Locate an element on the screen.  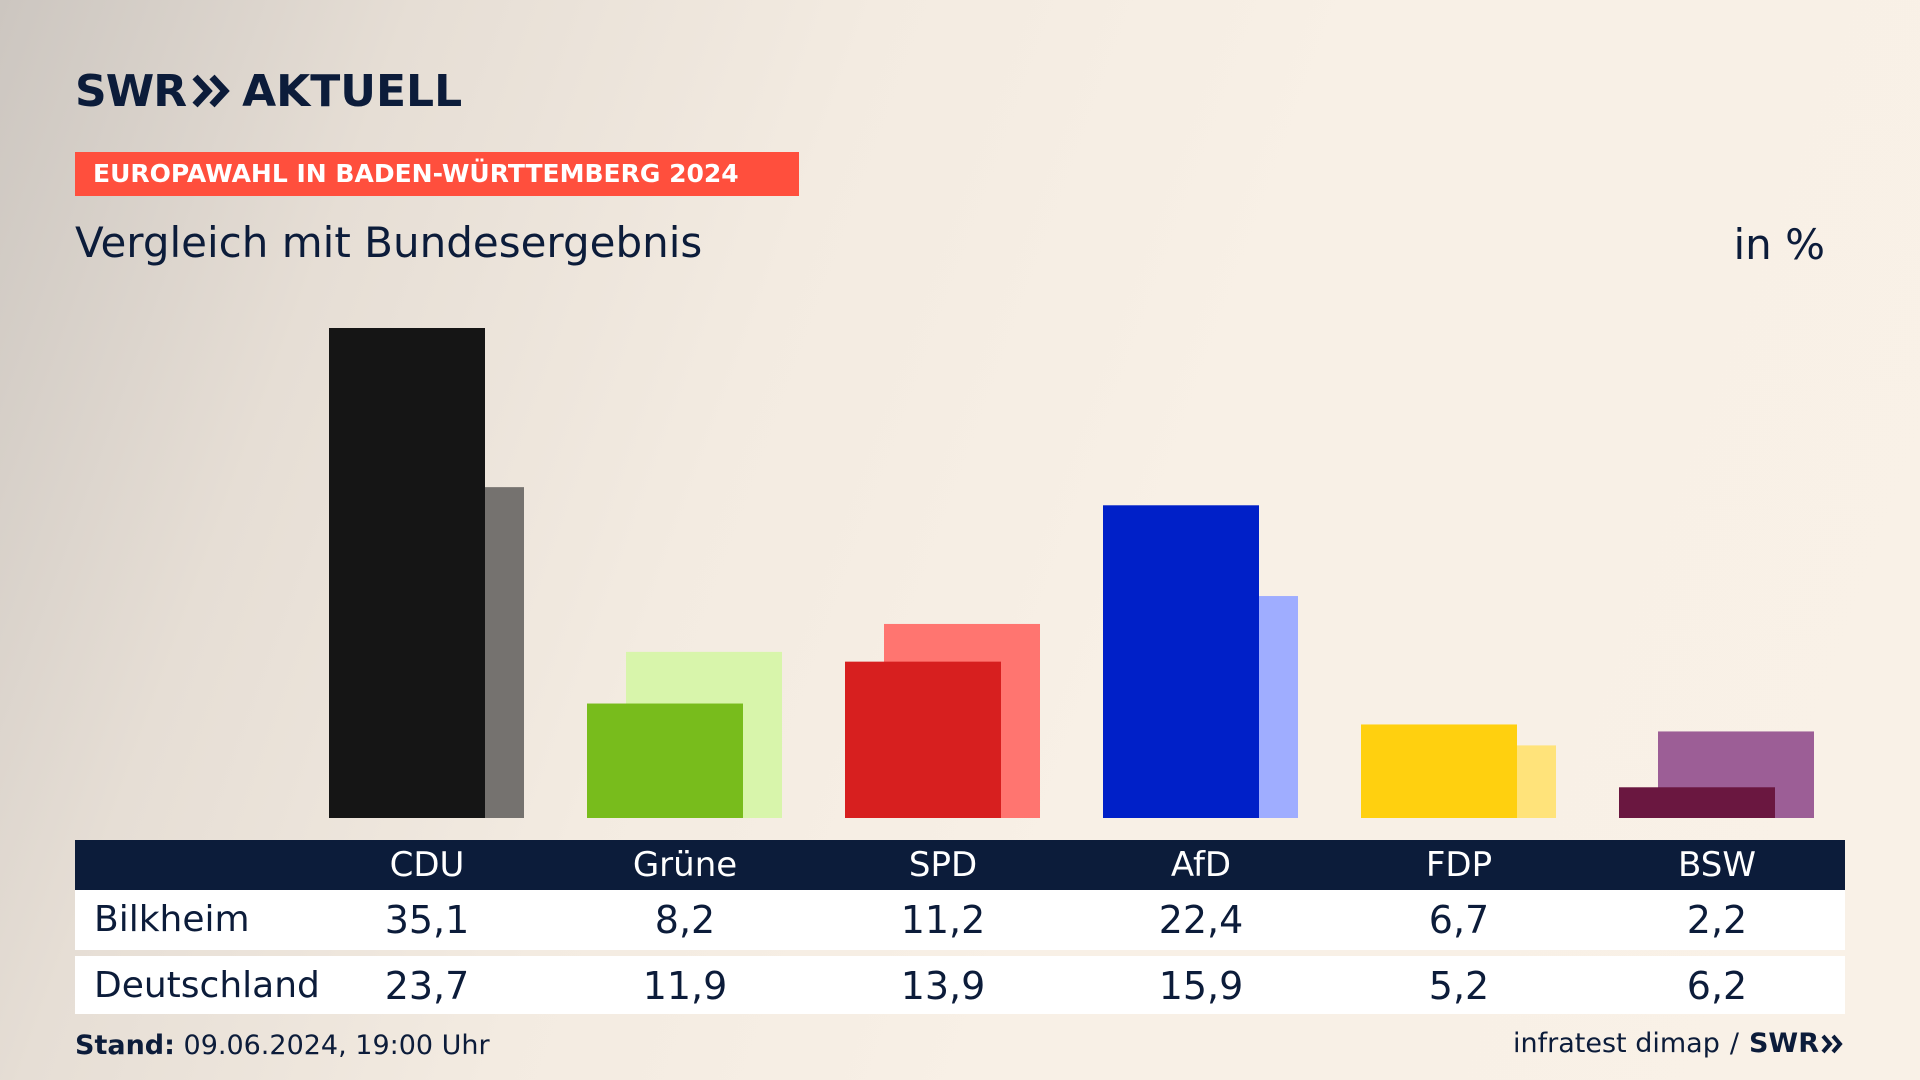
column-header-grüne: Grüne is located at coordinates (685, 865).